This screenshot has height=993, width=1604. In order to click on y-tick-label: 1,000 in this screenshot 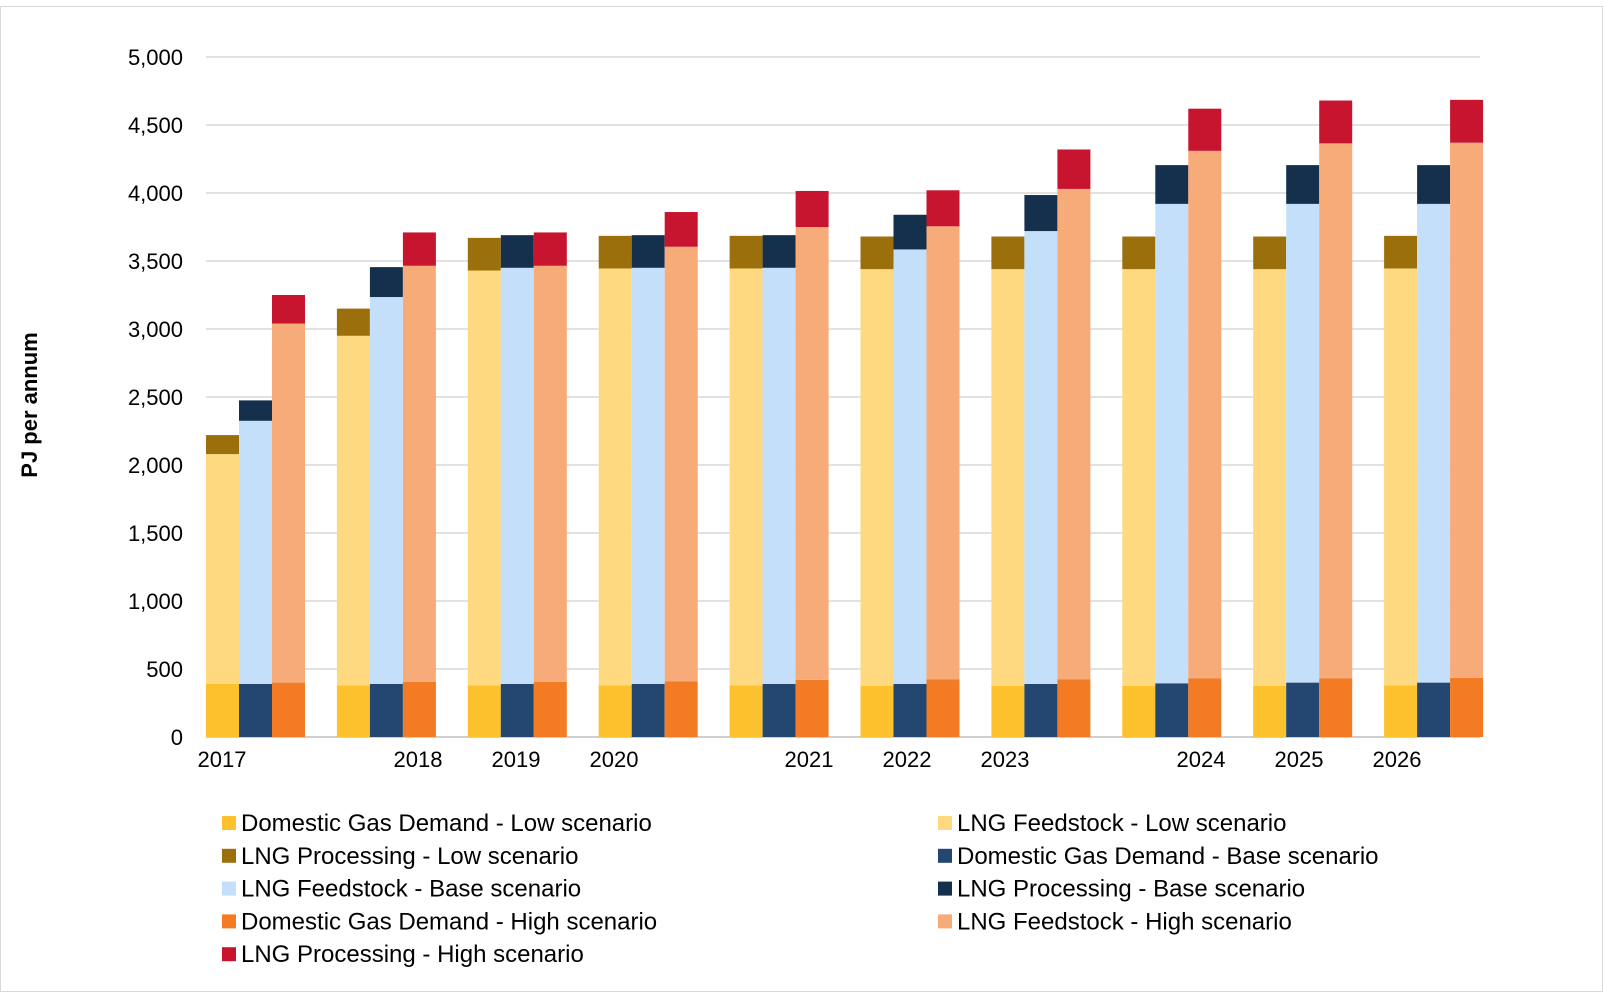, I will do `click(155, 601)`.